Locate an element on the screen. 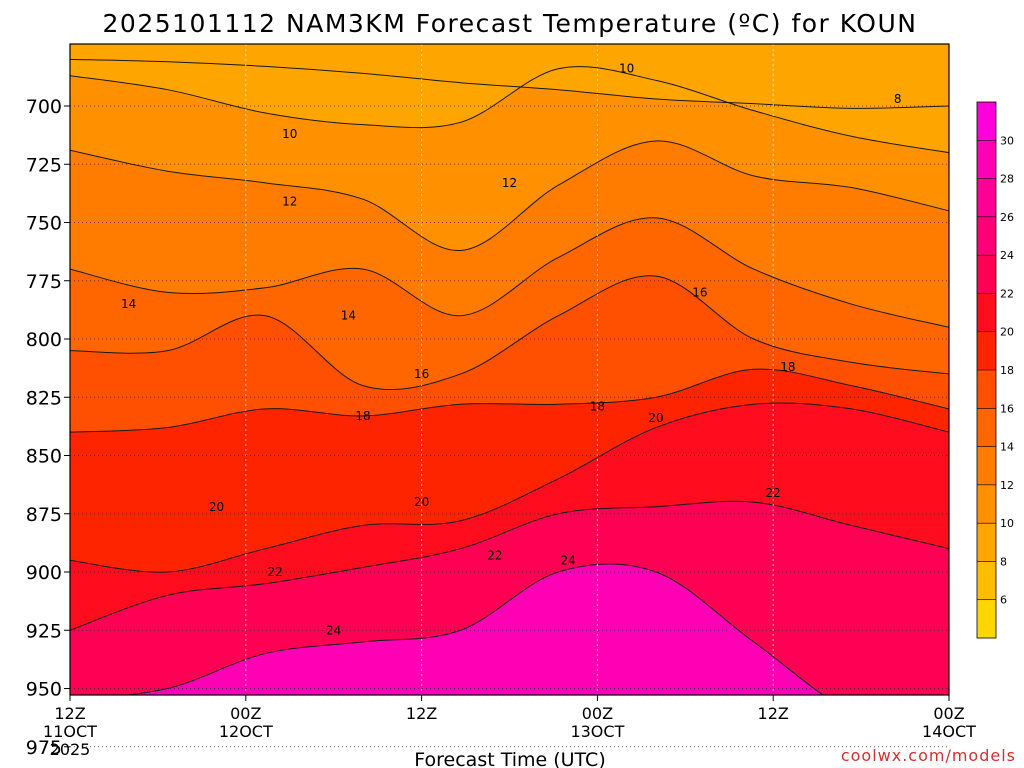 The height and width of the screenshot is (768, 1024). colorbar-tick-label: 26 is located at coordinates (1007, 217).